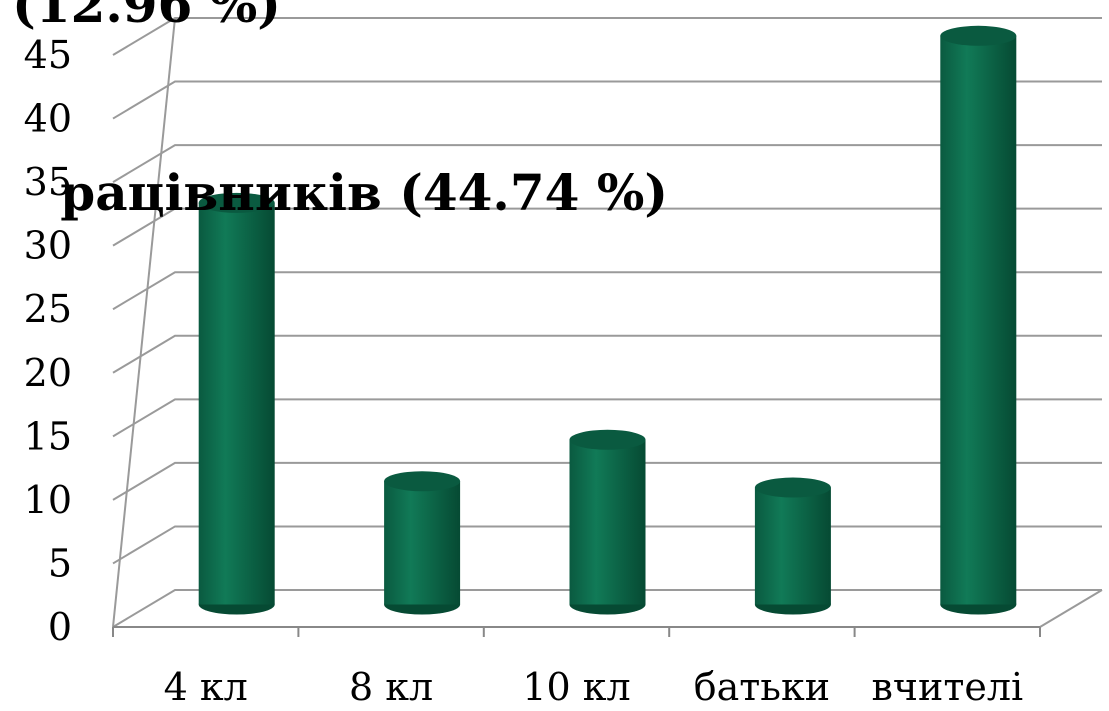 This screenshot has width=1109, height=711. I want to click on x-tick-label: батьки, so click(762, 687).